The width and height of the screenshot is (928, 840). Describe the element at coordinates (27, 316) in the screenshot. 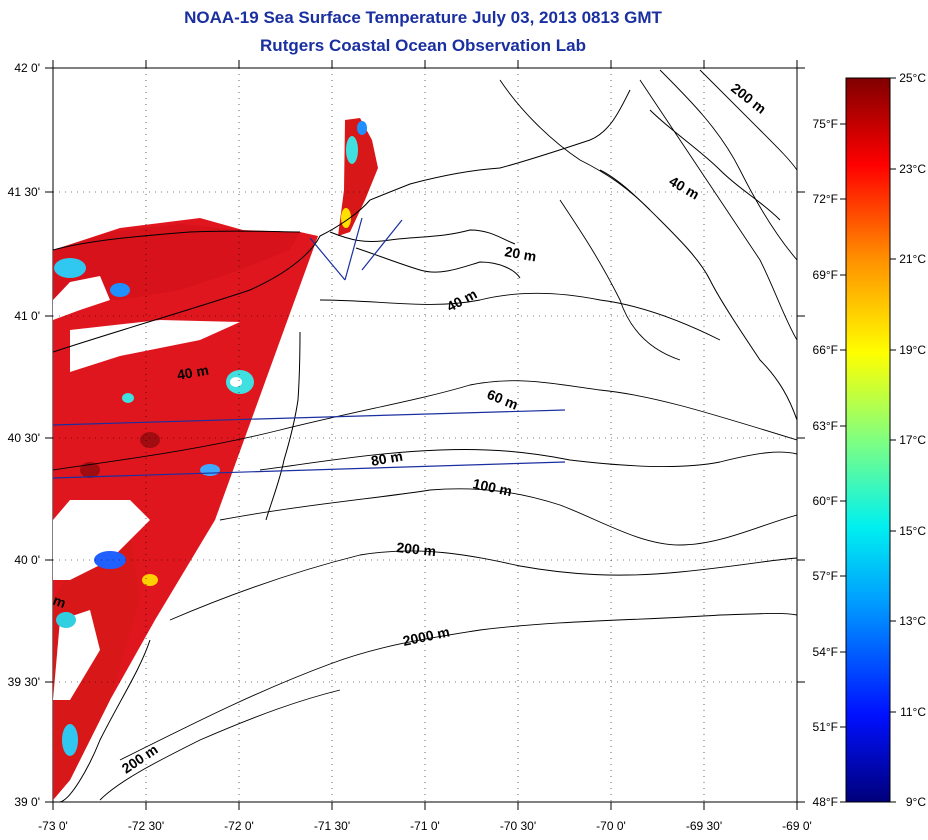

I see `lat-label-41n: 41 0'` at that location.